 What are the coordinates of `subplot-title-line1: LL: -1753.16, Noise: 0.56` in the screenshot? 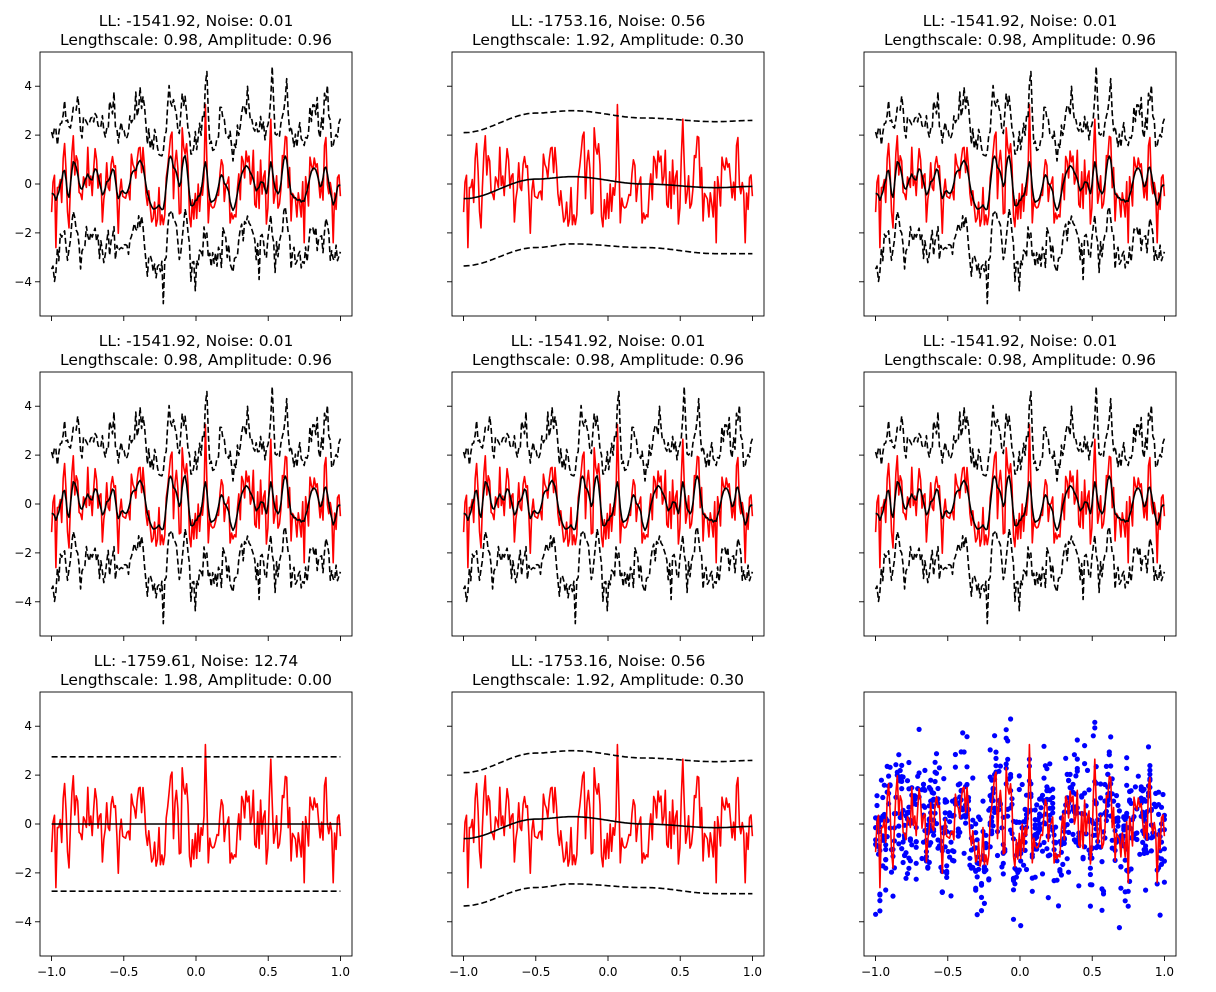 It's located at (608, 661).